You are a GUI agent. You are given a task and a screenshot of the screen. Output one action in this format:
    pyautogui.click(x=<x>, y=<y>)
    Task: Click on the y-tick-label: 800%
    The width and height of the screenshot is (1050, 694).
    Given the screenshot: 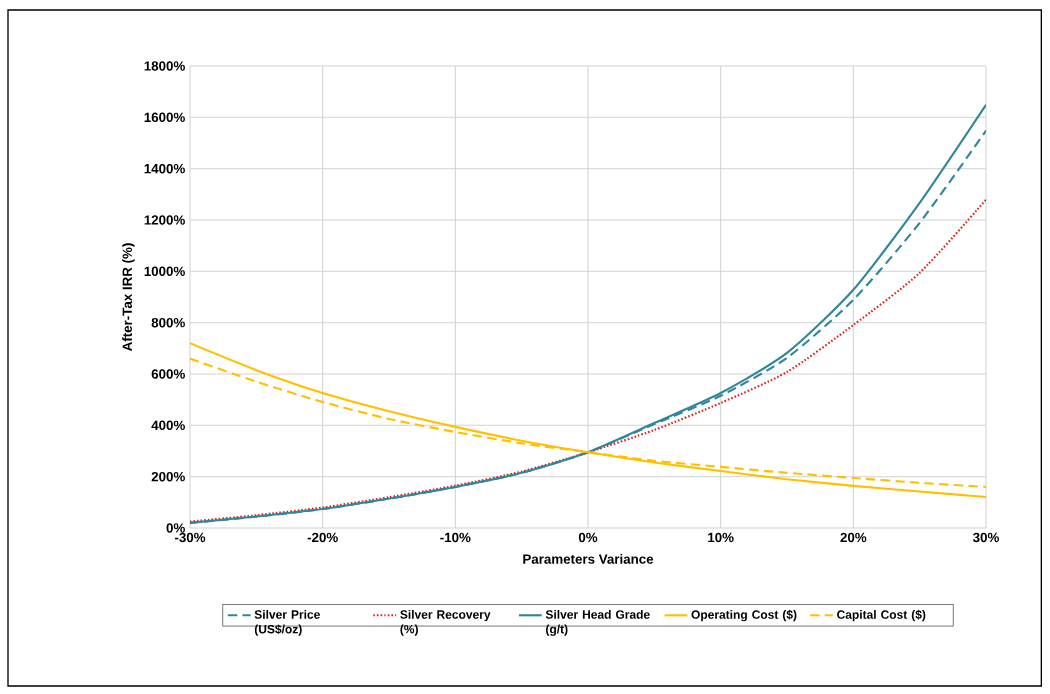 What is the action you would take?
    pyautogui.click(x=168, y=322)
    